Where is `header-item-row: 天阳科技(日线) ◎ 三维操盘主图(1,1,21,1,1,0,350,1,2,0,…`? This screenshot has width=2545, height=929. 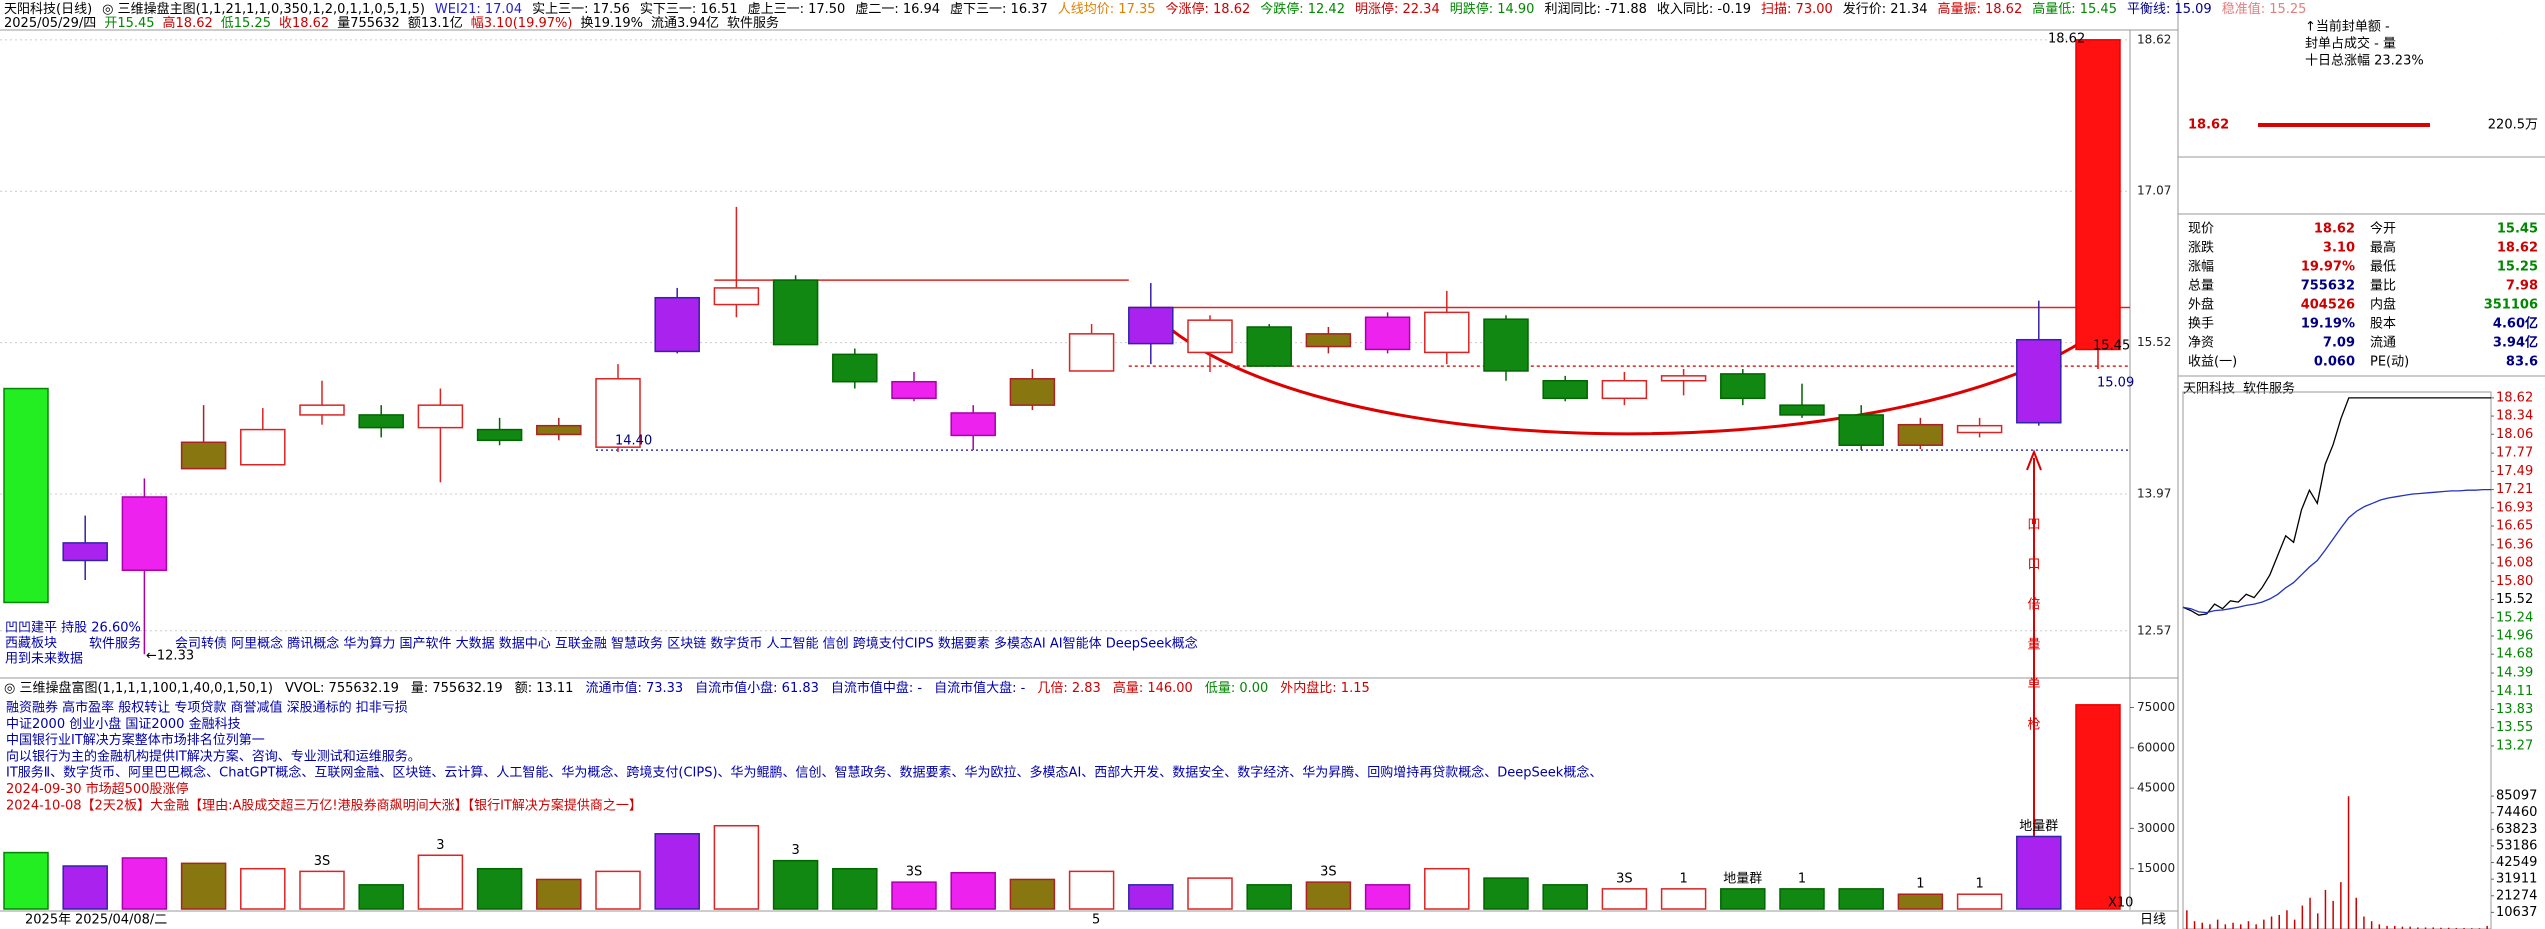
header-item-row: 天阳科技(日线) ◎ 三维操盘主图(1,1,21,1,1,0,350,1,2,0,… is located at coordinates (1155, 9).